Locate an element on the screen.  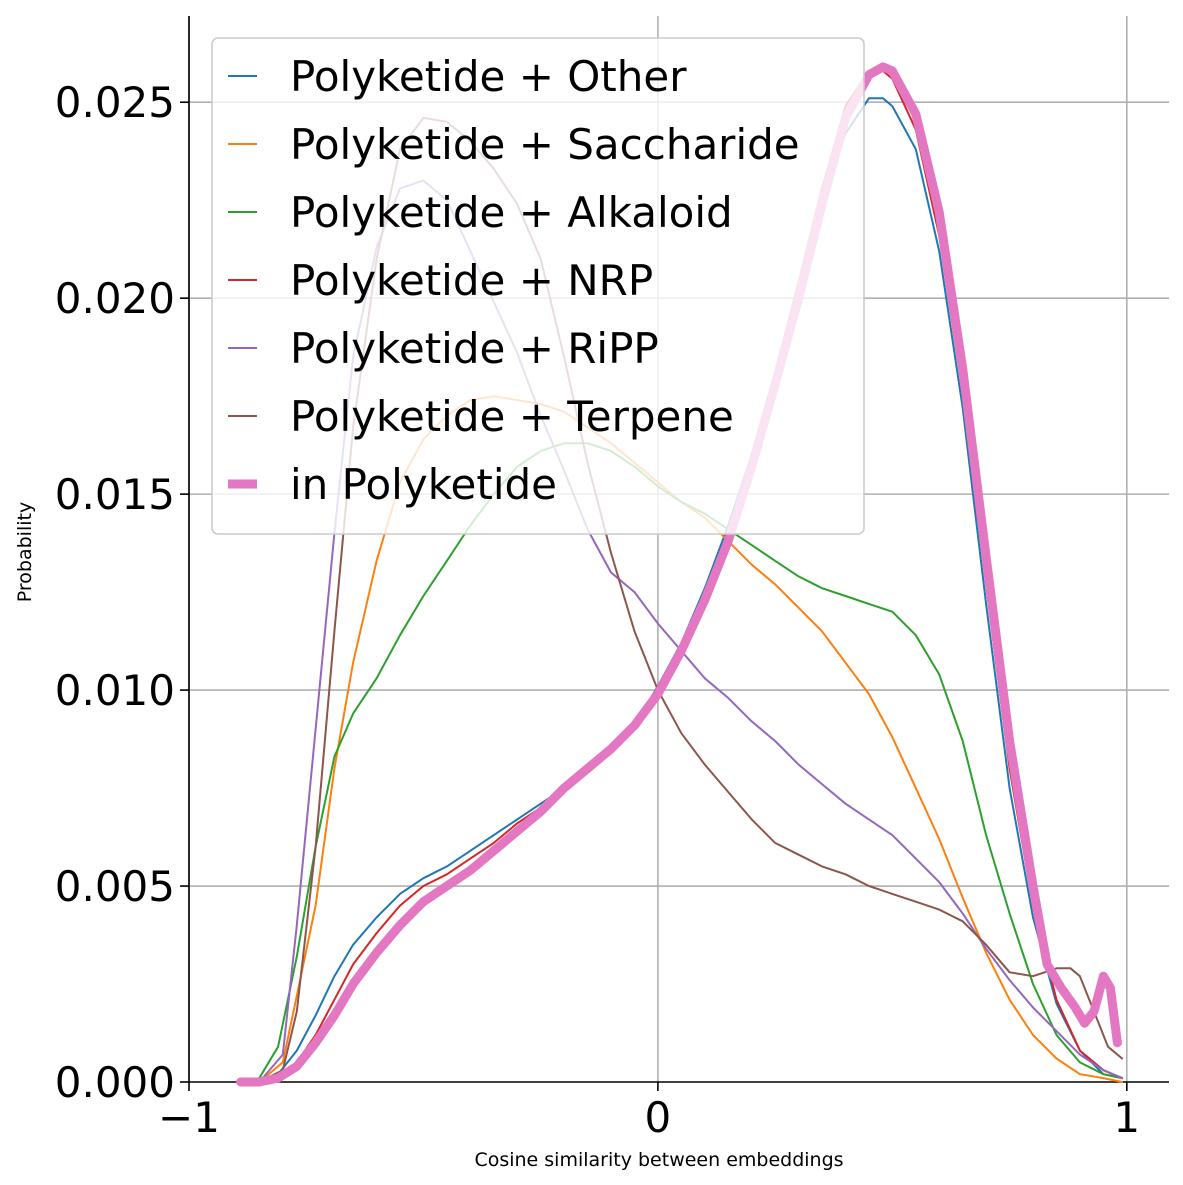
legend-label-polyketide-saccharide: Polyketide + Saccharide is located at coordinates (545, 144).